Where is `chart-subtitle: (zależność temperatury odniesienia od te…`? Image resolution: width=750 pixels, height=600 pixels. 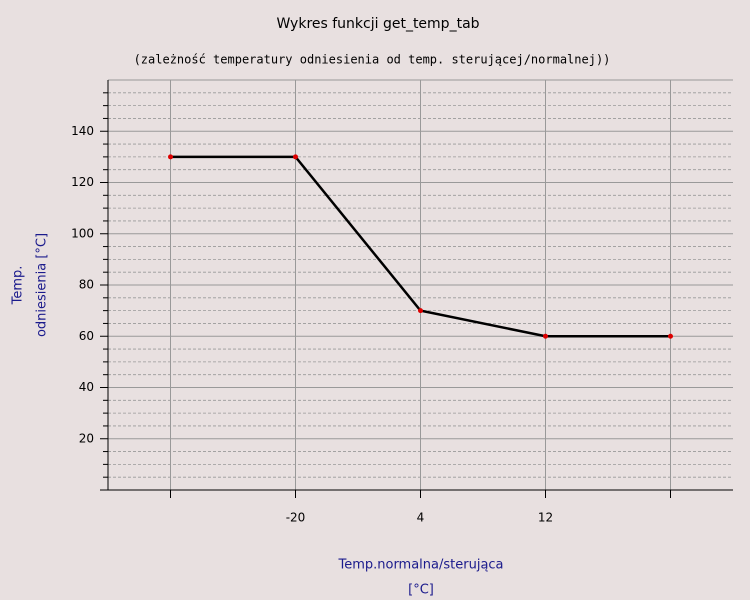 chart-subtitle: (zależność temperatury odniesienia od te… is located at coordinates (372, 60).